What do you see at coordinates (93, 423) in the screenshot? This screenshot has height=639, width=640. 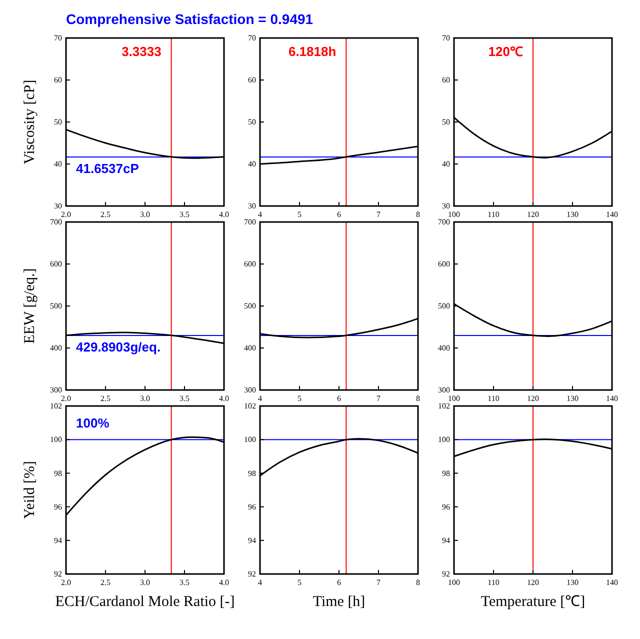 I see `ref-line-label: 100%` at bounding box center [93, 423].